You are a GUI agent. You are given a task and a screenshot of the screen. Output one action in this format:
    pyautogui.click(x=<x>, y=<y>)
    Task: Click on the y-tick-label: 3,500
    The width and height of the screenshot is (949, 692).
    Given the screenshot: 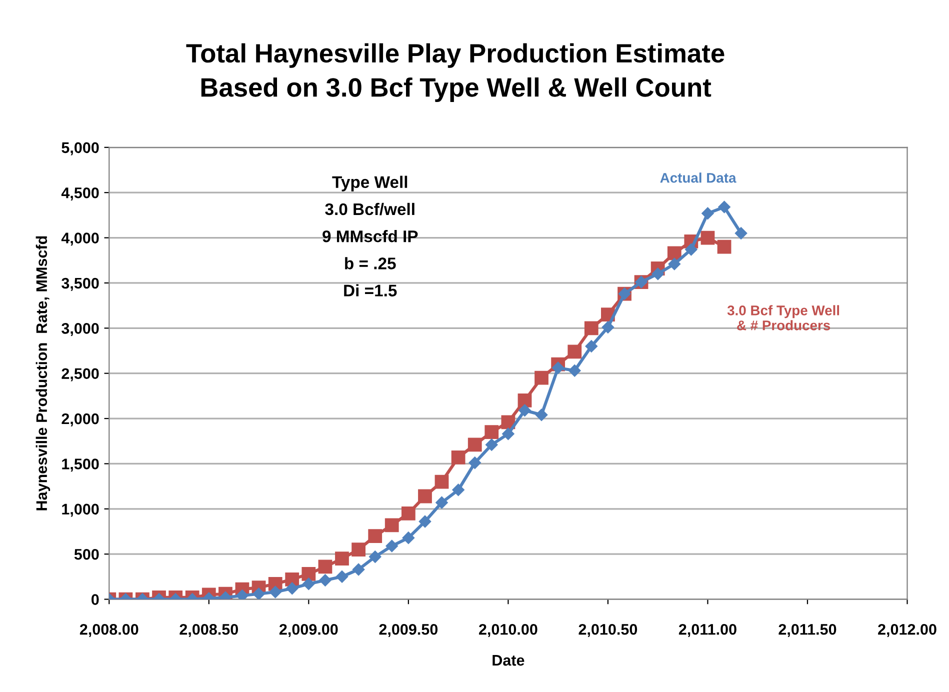 What is the action you would take?
    pyautogui.click(x=80, y=284)
    